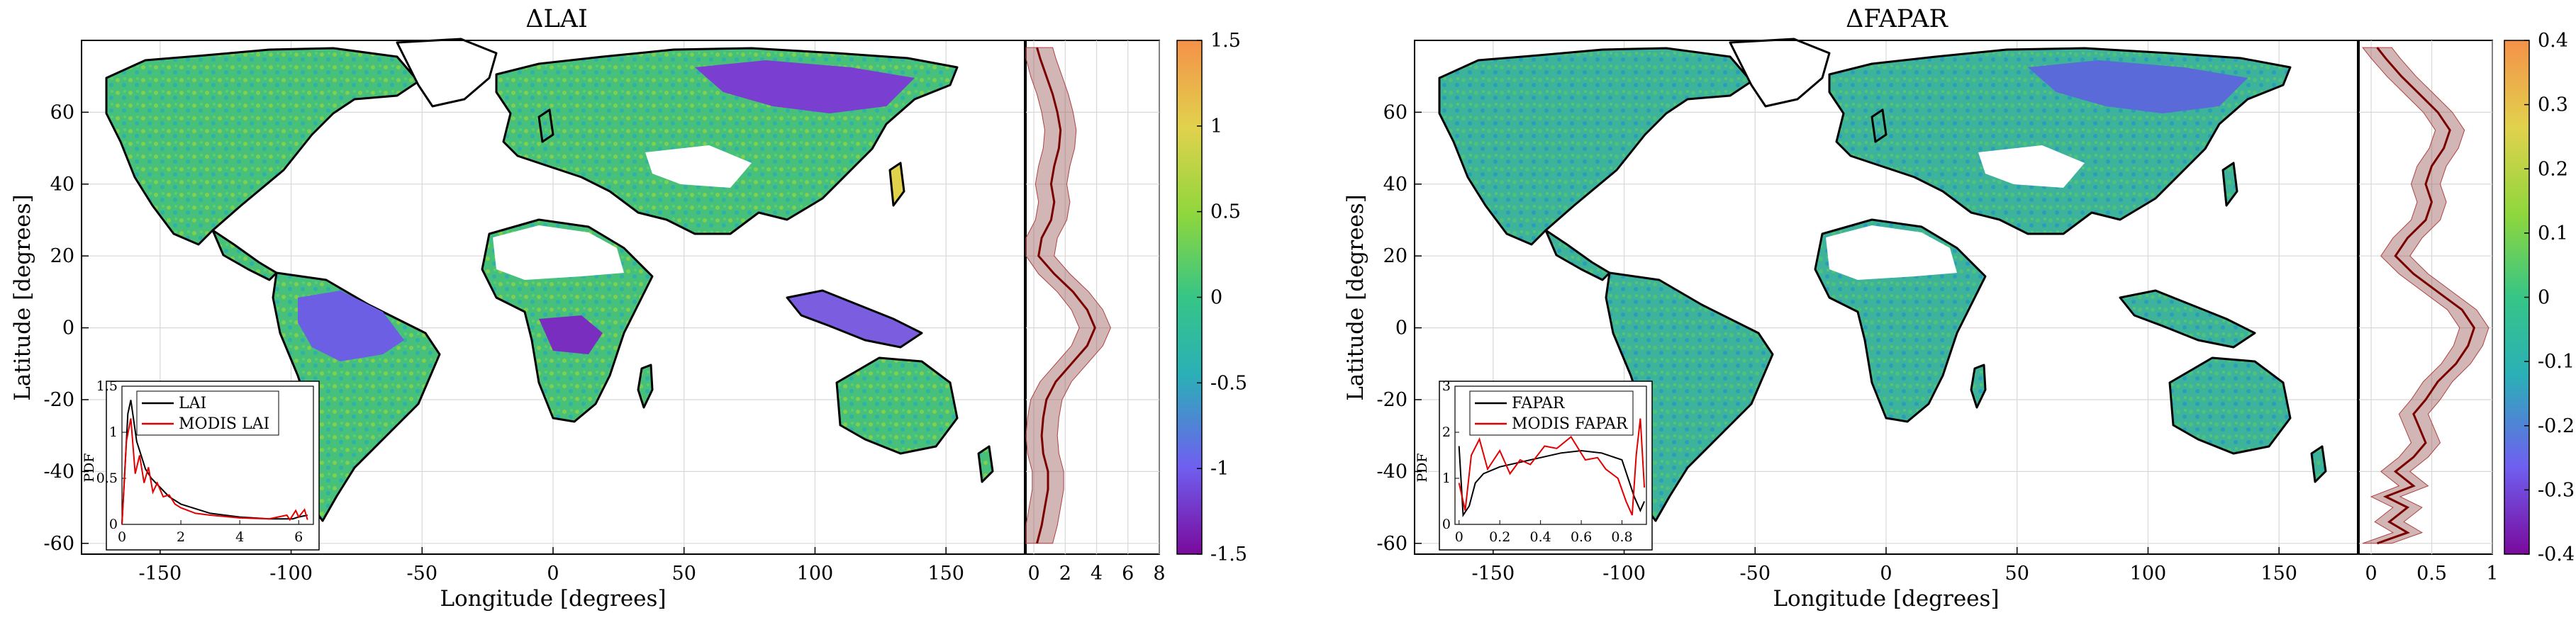 The height and width of the screenshot is (625, 2576). I want to click on colorbar-tick-label: 0.3, so click(2553, 105).